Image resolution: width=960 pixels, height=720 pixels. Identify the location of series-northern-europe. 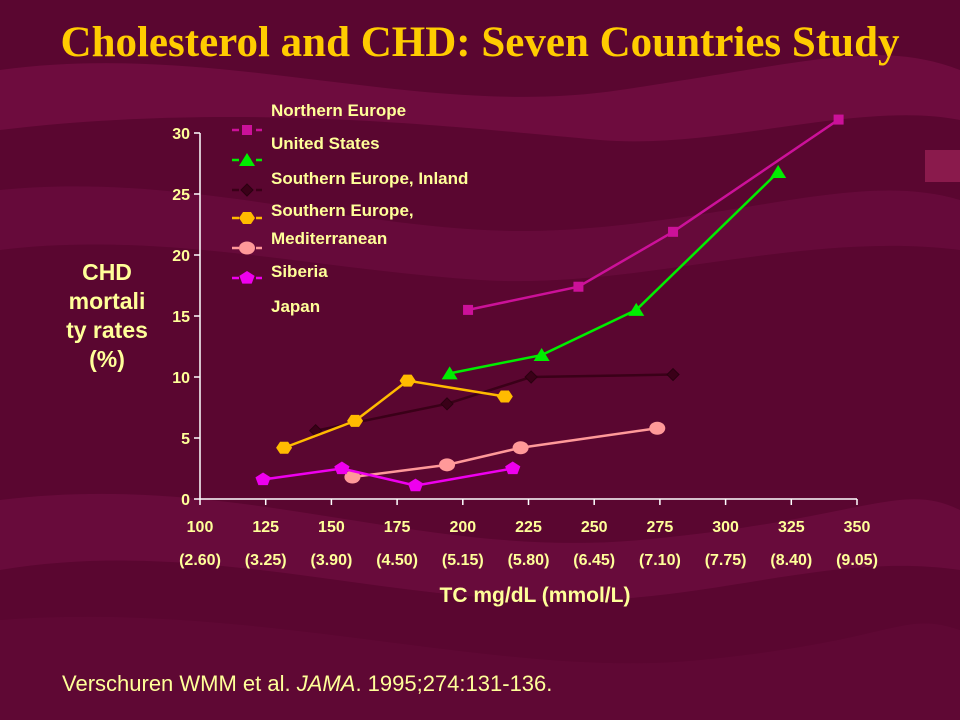
(653, 214).